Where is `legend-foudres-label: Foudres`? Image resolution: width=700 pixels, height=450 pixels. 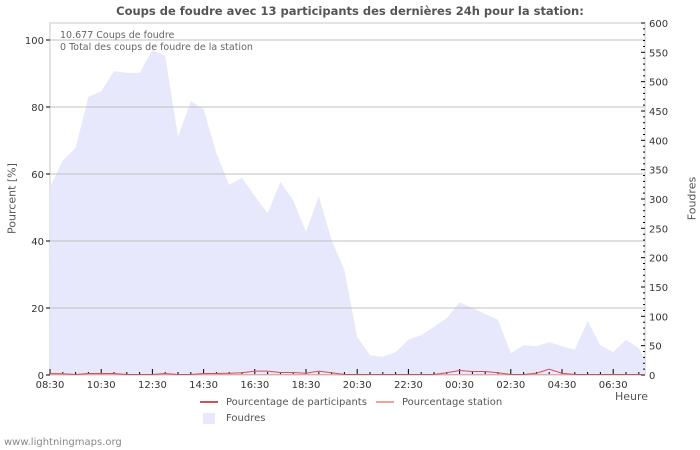 legend-foudres-label: Foudres is located at coordinates (246, 418).